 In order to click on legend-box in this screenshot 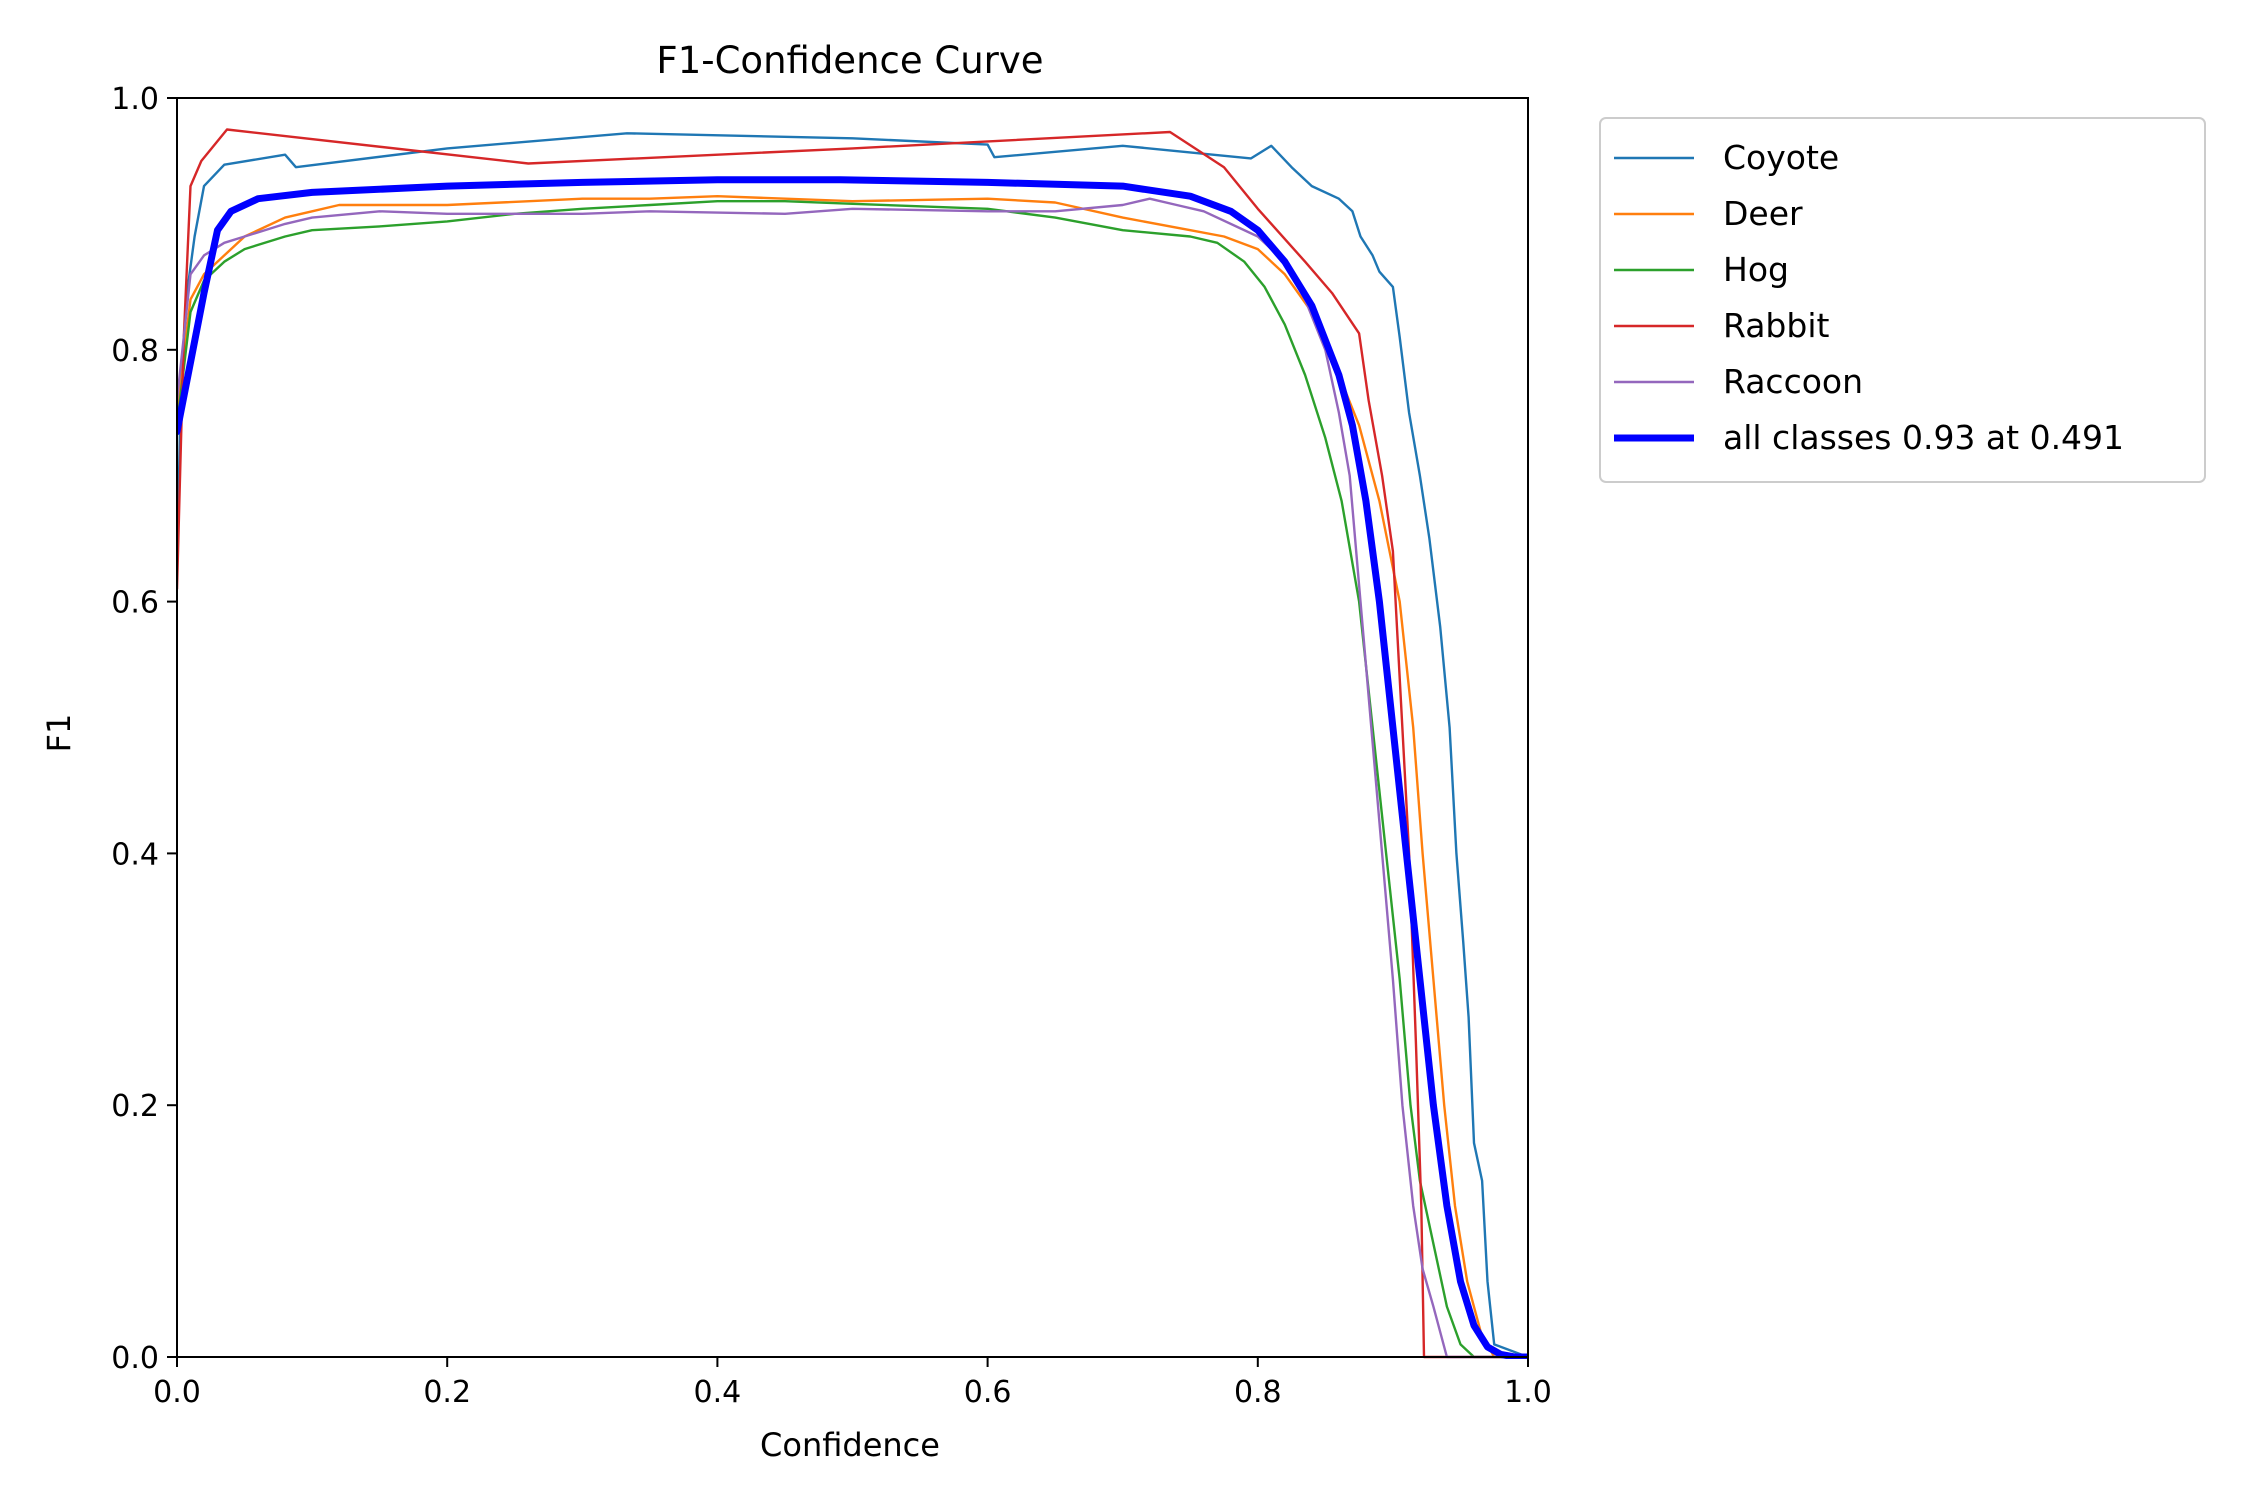, I will do `click(1902, 300)`.